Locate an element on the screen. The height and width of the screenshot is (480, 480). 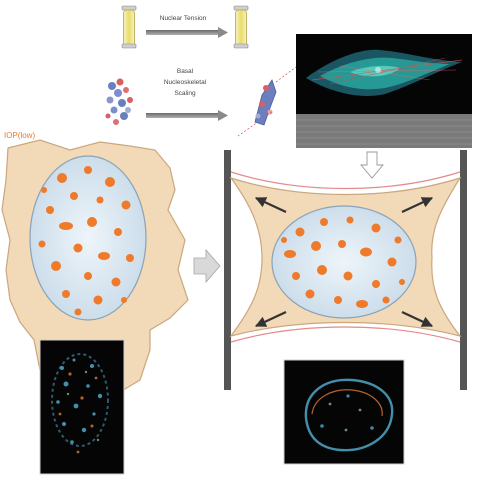
tension-line-bottom is located at coordinates (345, 334).